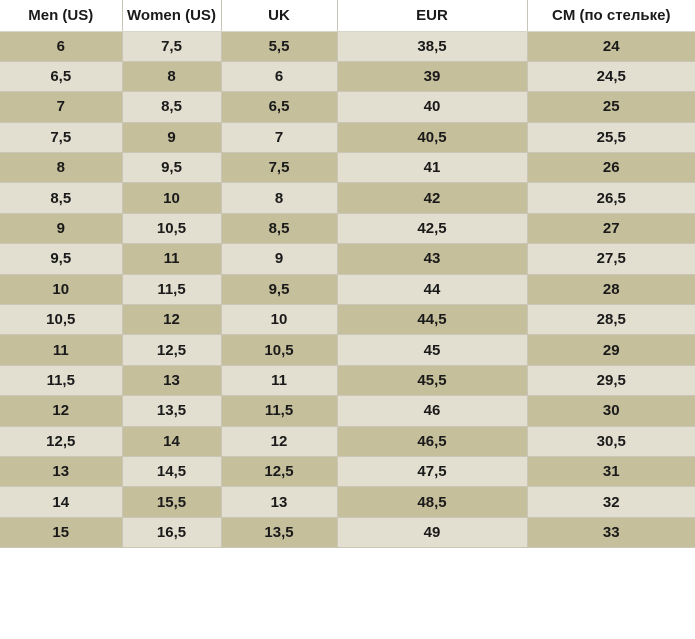 The height and width of the screenshot is (639, 695). What do you see at coordinates (432, 290) in the screenshot?
I see `cell-eur: 44` at bounding box center [432, 290].